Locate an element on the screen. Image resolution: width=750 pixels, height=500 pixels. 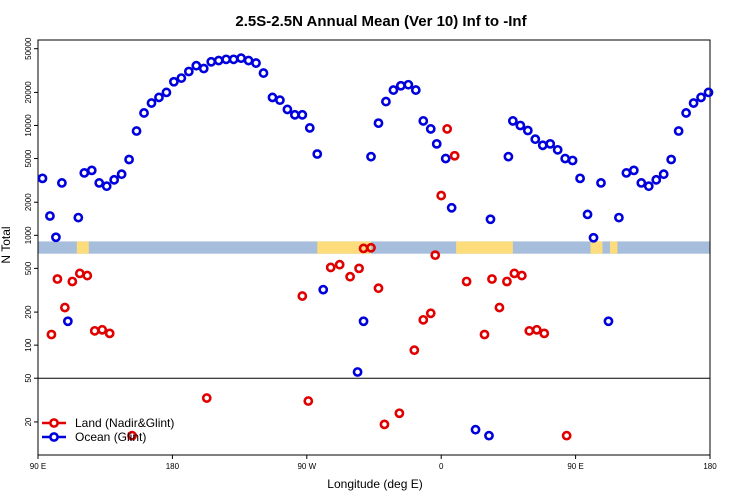
x-axis-label: Longitude (deg E) is located at coordinates (374, 484).